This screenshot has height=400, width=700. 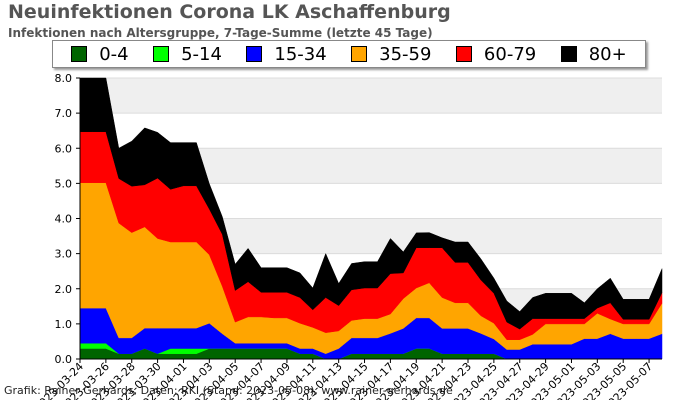 I want to click on legend-label: 35-59, so click(x=405, y=54).